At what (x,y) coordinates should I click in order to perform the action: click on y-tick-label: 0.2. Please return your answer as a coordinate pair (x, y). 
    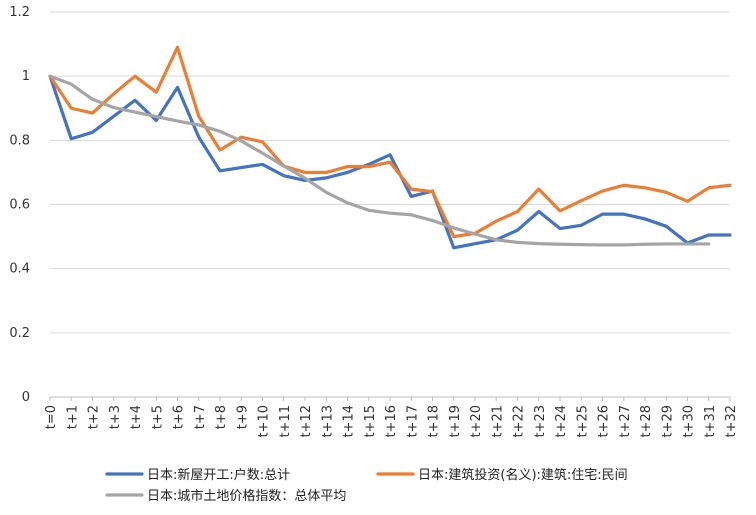
    Looking at the image, I should click on (19, 333).